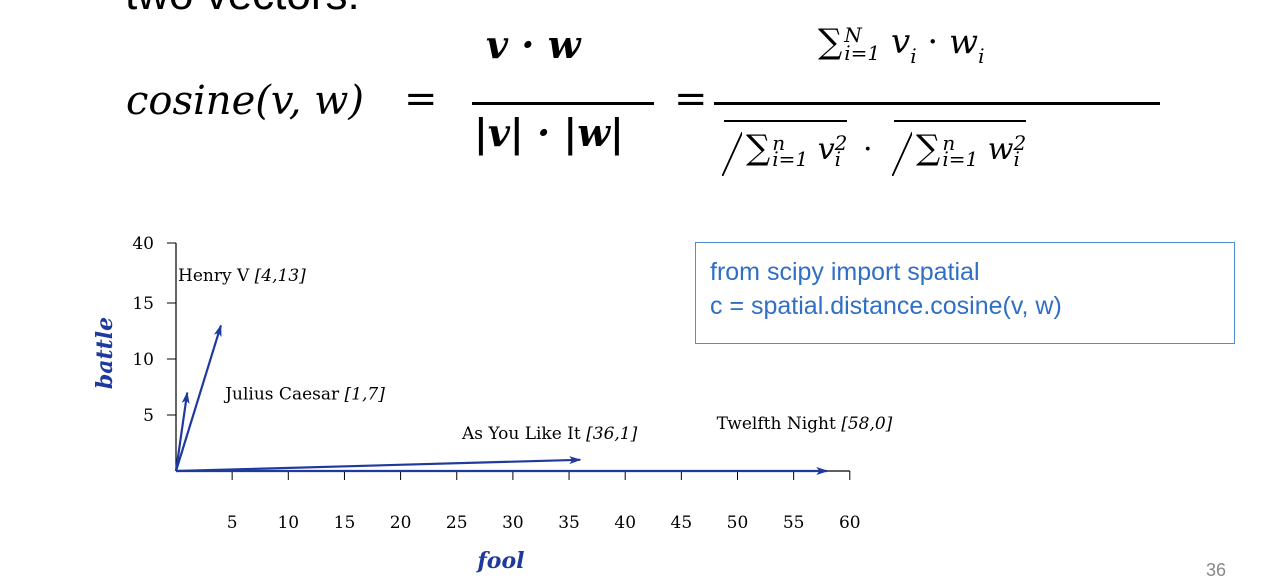 This screenshot has height=582, width=1288. Describe the element at coordinates (779, 424) in the screenshot. I see `vector-name-twelfth-night: Twelfth Night` at that location.